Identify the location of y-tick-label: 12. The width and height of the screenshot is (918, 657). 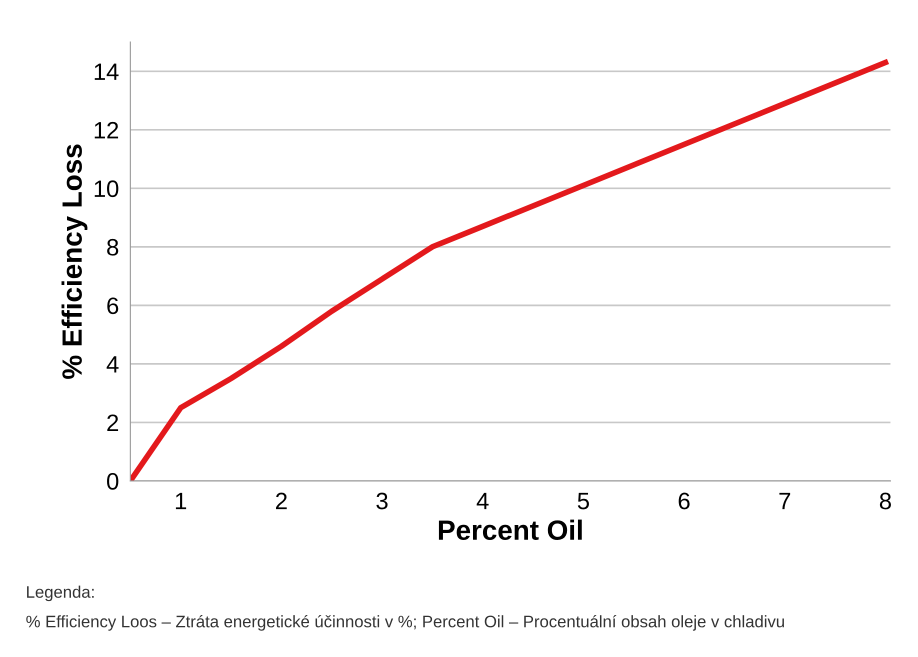
(106, 130).